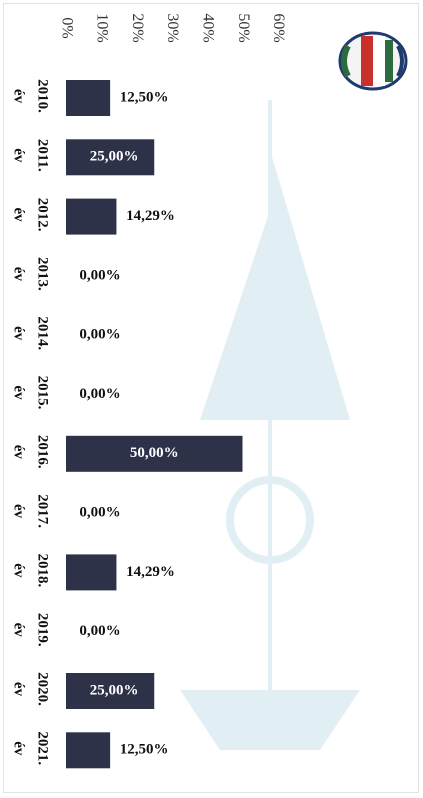 Image resolution: width=423 pixels, height=798 pixels. What do you see at coordinates (31, 689) in the screenshot?
I see `category-label: 2020. év` at bounding box center [31, 689].